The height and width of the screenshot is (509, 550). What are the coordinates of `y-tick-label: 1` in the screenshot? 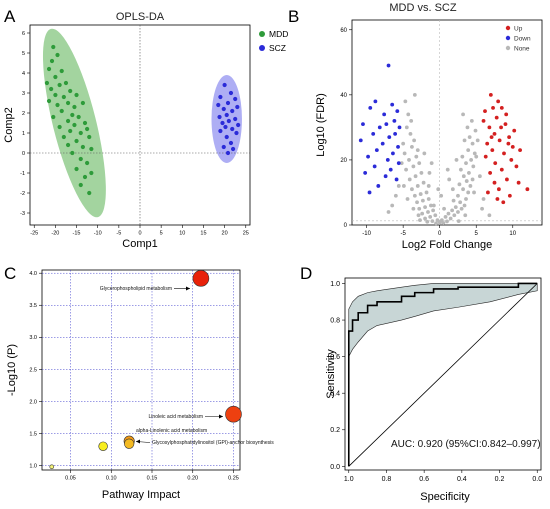 It's located at (23, 134).